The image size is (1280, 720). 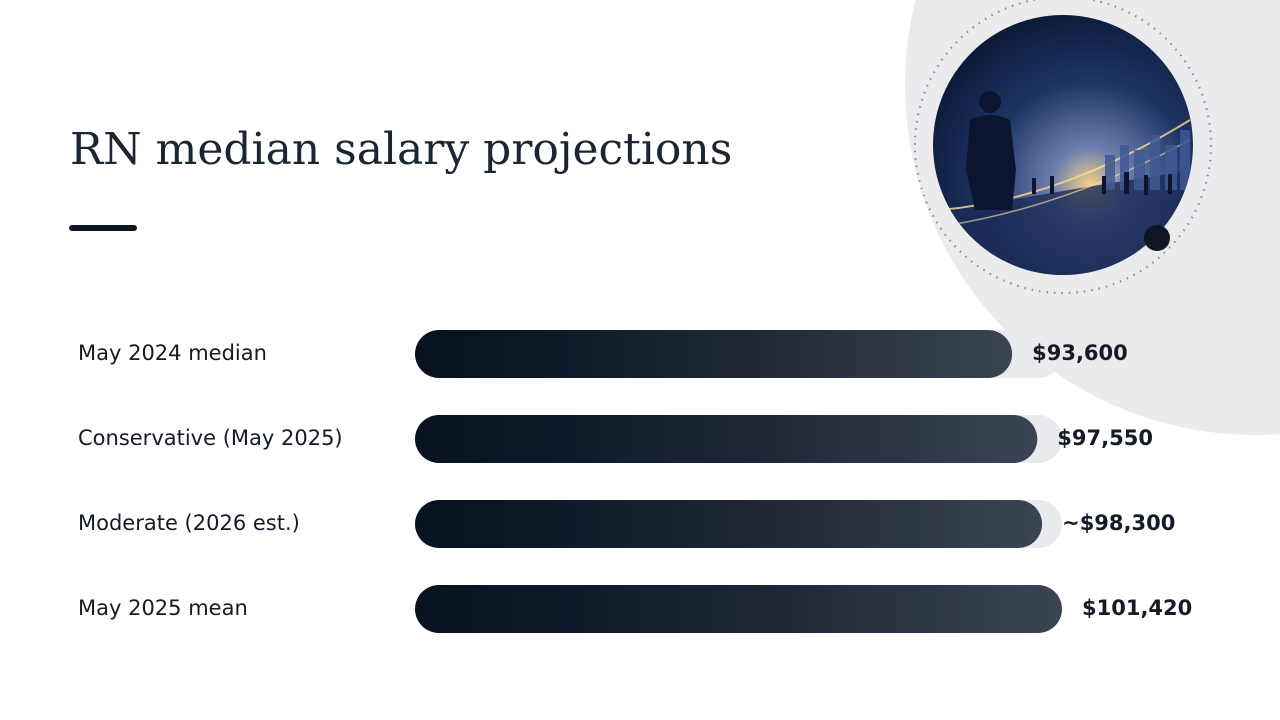 What do you see at coordinates (172, 353) in the screenshot?
I see `category-label: May 2024 median` at bounding box center [172, 353].